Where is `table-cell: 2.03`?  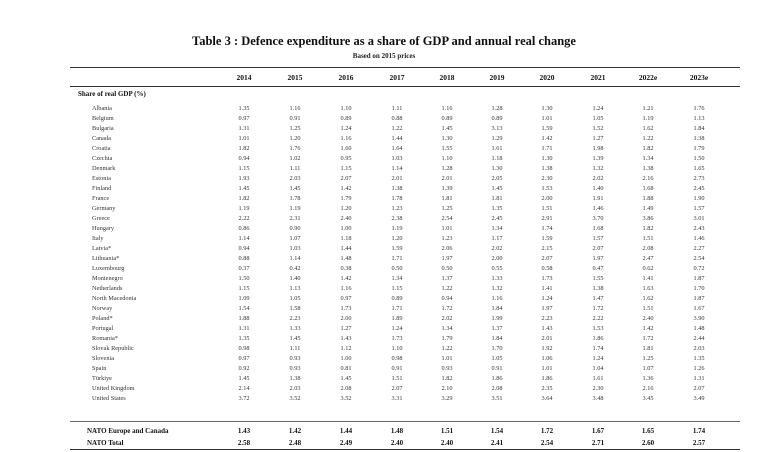 table-cell: 2.03 is located at coordinates (295, 388).